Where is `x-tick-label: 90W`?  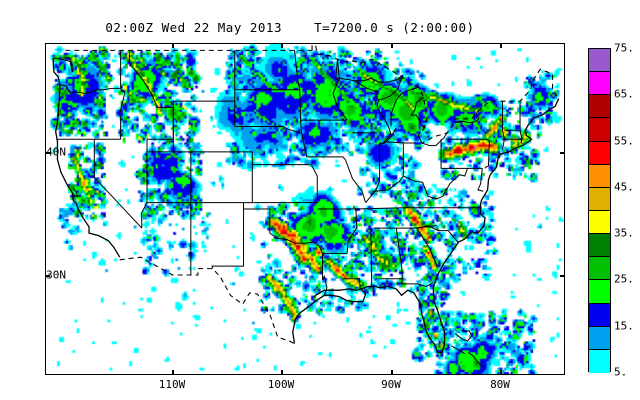 x-tick-label: 90W is located at coordinates (391, 384).